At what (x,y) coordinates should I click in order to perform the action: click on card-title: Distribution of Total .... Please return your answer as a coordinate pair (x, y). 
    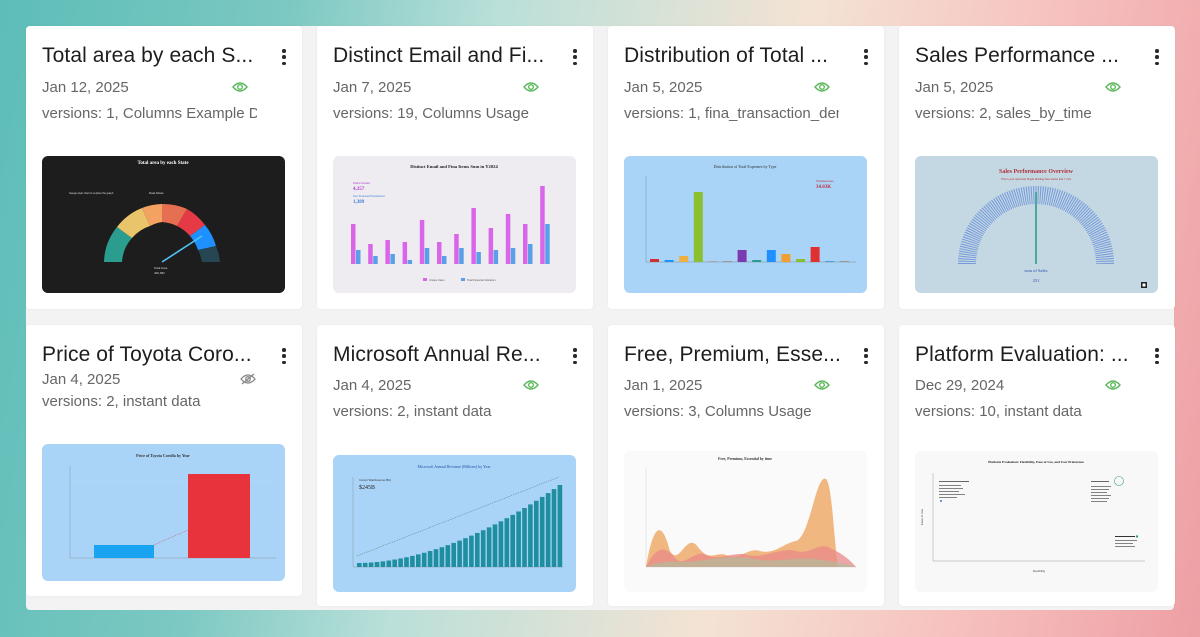
    Looking at the image, I should click on (726, 55).